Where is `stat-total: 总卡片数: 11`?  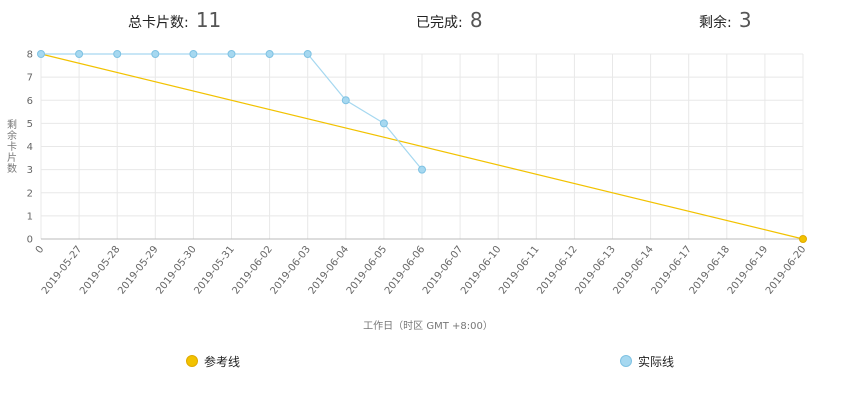
stat-total: 总卡片数: 11 is located at coordinates (174, 21).